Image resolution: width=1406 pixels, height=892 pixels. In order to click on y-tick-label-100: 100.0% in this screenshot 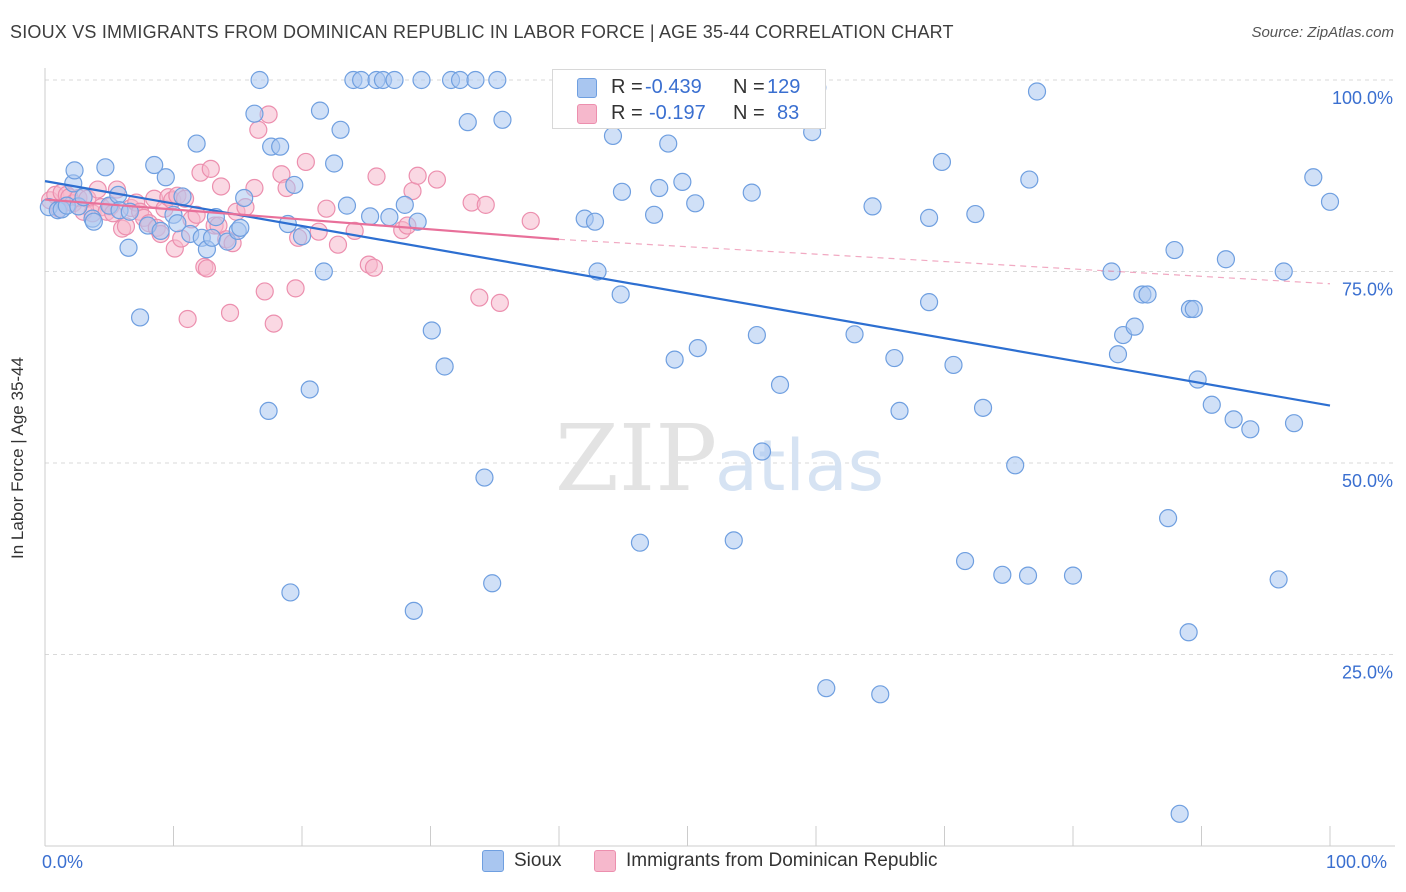, I will do `click(1362, 98)`.